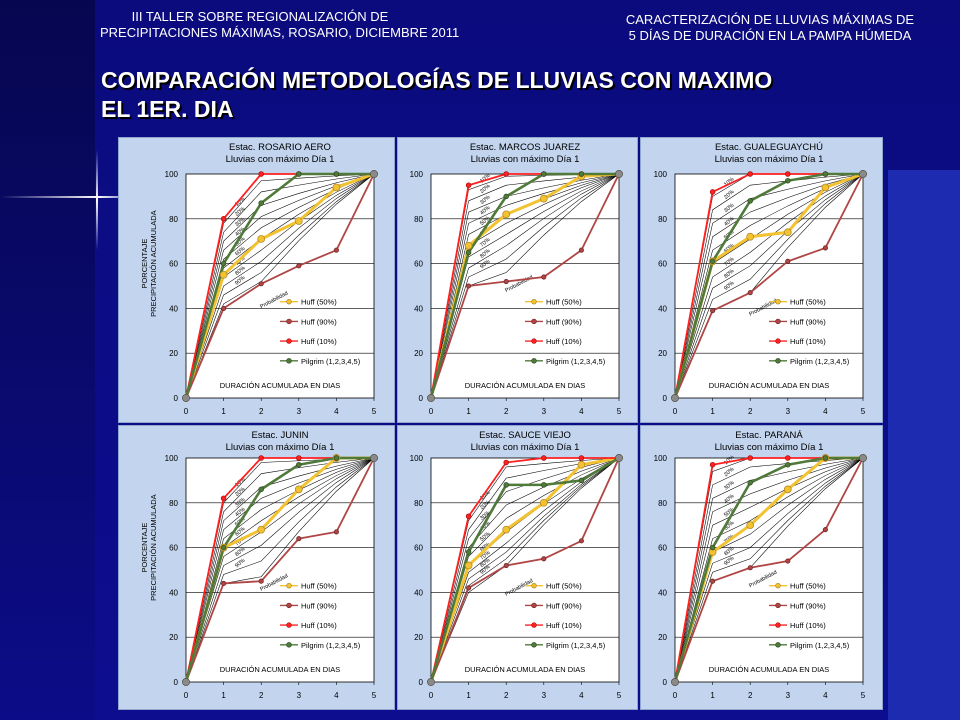 The height and width of the screenshot is (720, 960). Describe the element at coordinates (544, 411) in the screenshot. I see `x-tick-label: 3` at that location.